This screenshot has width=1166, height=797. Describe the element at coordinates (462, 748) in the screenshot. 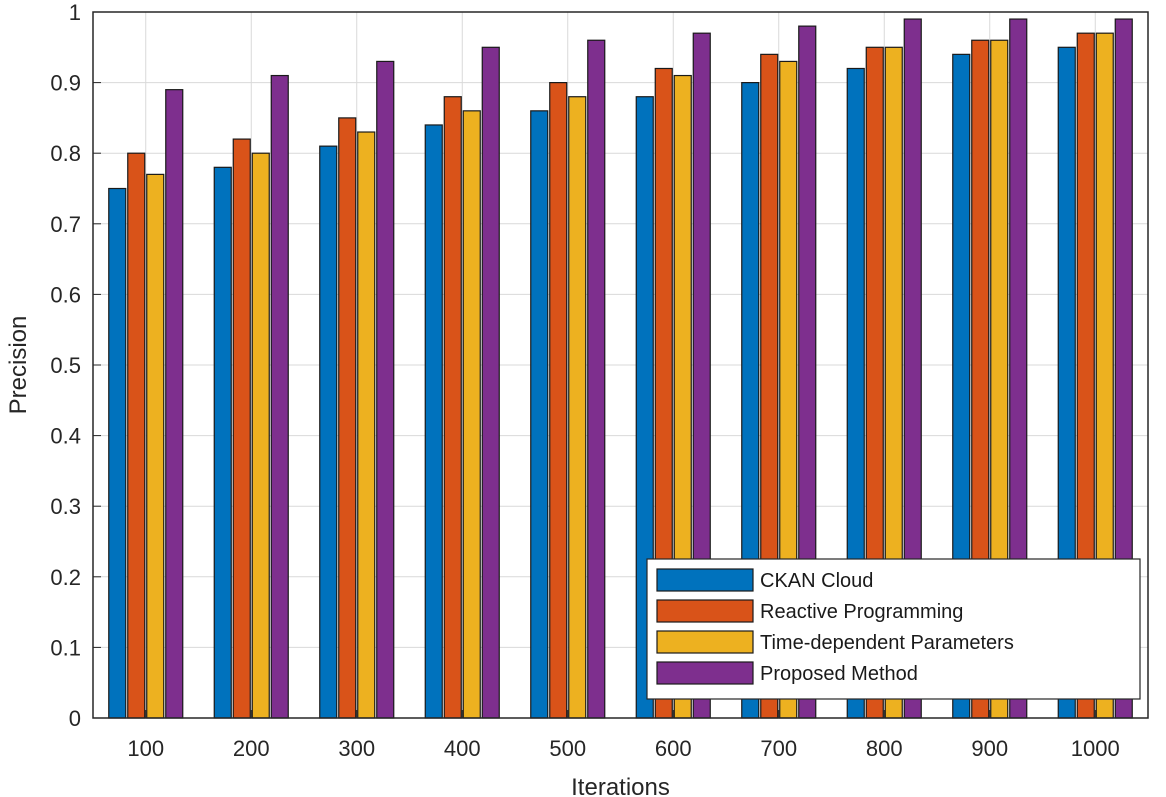

I see `x-tick-label: 400` at that location.